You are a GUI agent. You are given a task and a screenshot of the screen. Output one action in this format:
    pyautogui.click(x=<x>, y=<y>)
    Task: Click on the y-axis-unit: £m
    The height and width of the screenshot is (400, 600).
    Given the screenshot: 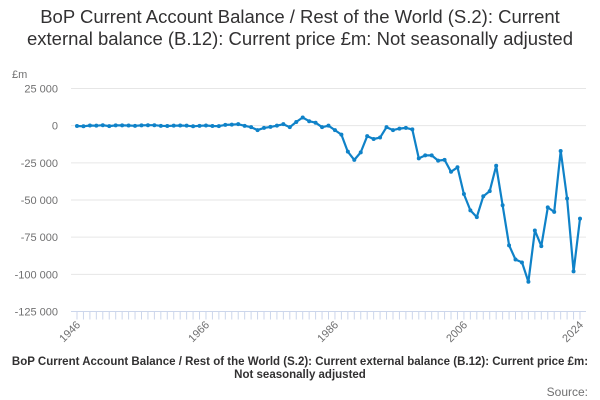 What is the action you would take?
    pyautogui.click(x=19, y=75)
    